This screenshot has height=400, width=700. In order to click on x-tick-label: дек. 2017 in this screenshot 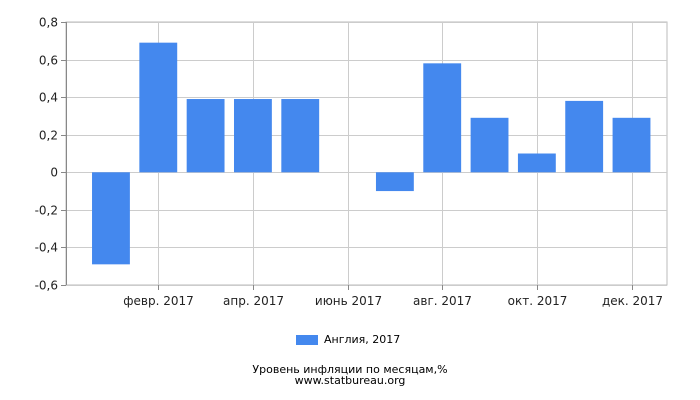, I will do `click(632, 301)`.